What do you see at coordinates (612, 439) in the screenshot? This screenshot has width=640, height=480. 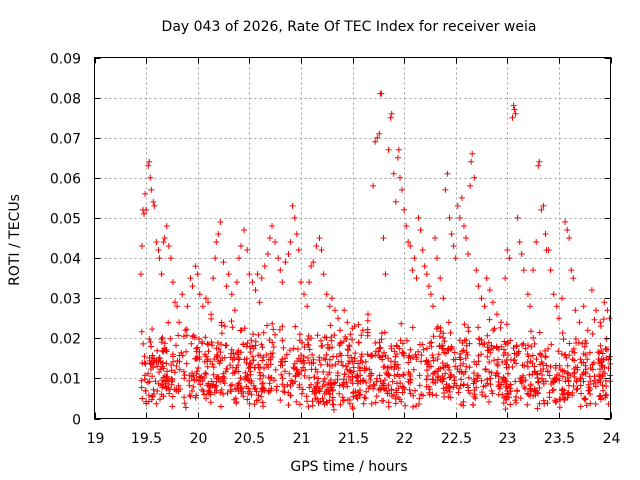 I see `x-tick-label: 24` at bounding box center [612, 439].